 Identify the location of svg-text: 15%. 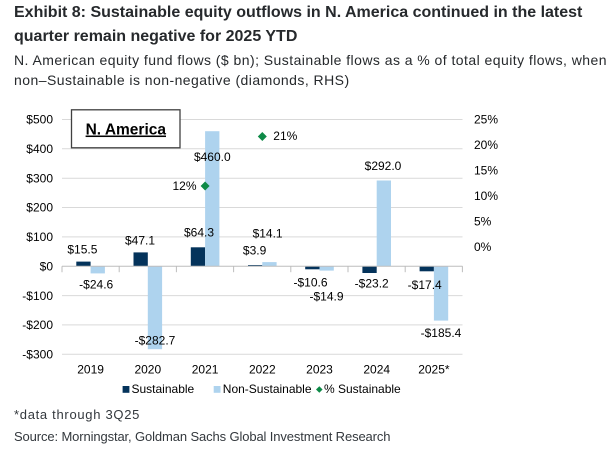
(486, 171).